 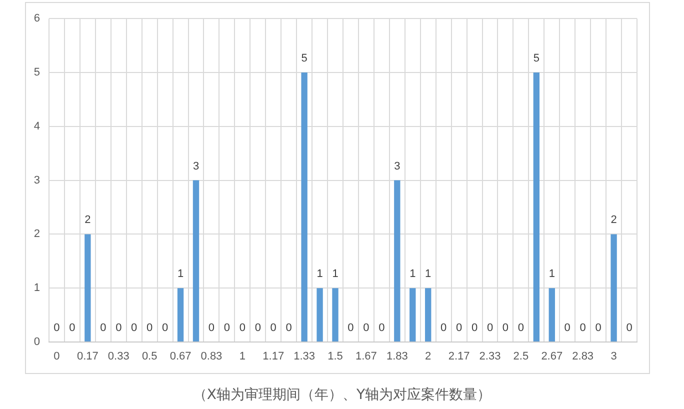 What do you see at coordinates (366, 356) in the screenshot?
I see `x-tick-label: 1.67` at bounding box center [366, 356].